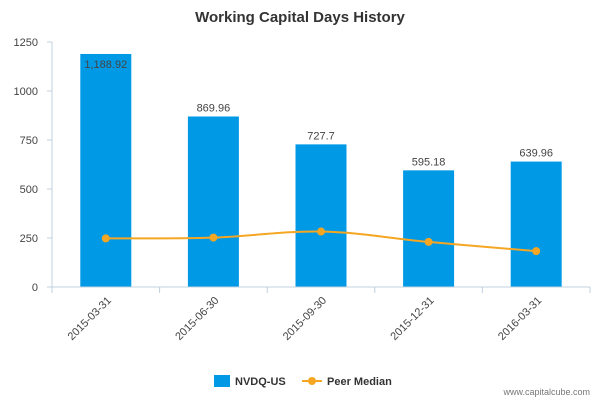 The height and width of the screenshot is (400, 600). Describe the element at coordinates (546, 392) in the screenshot. I see `credit-text: www.capitalcube.com` at that location.